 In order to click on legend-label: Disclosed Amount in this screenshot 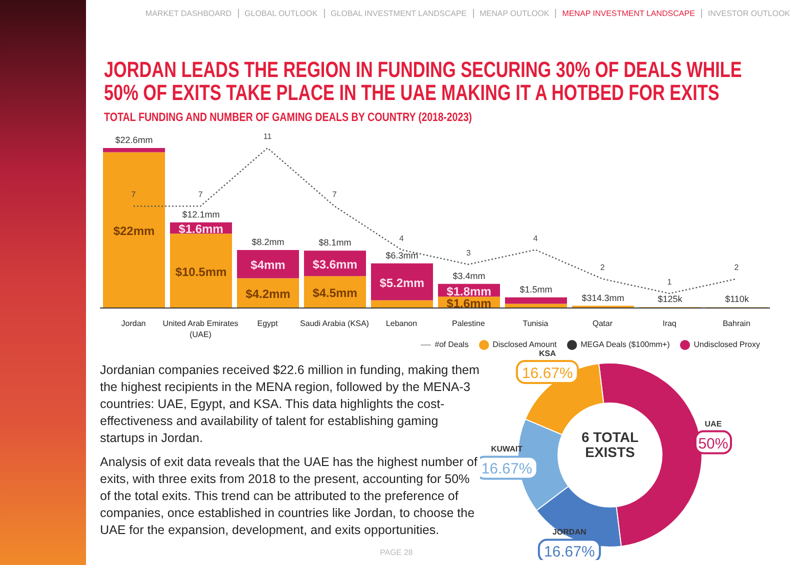, I will do `click(524, 345)`.